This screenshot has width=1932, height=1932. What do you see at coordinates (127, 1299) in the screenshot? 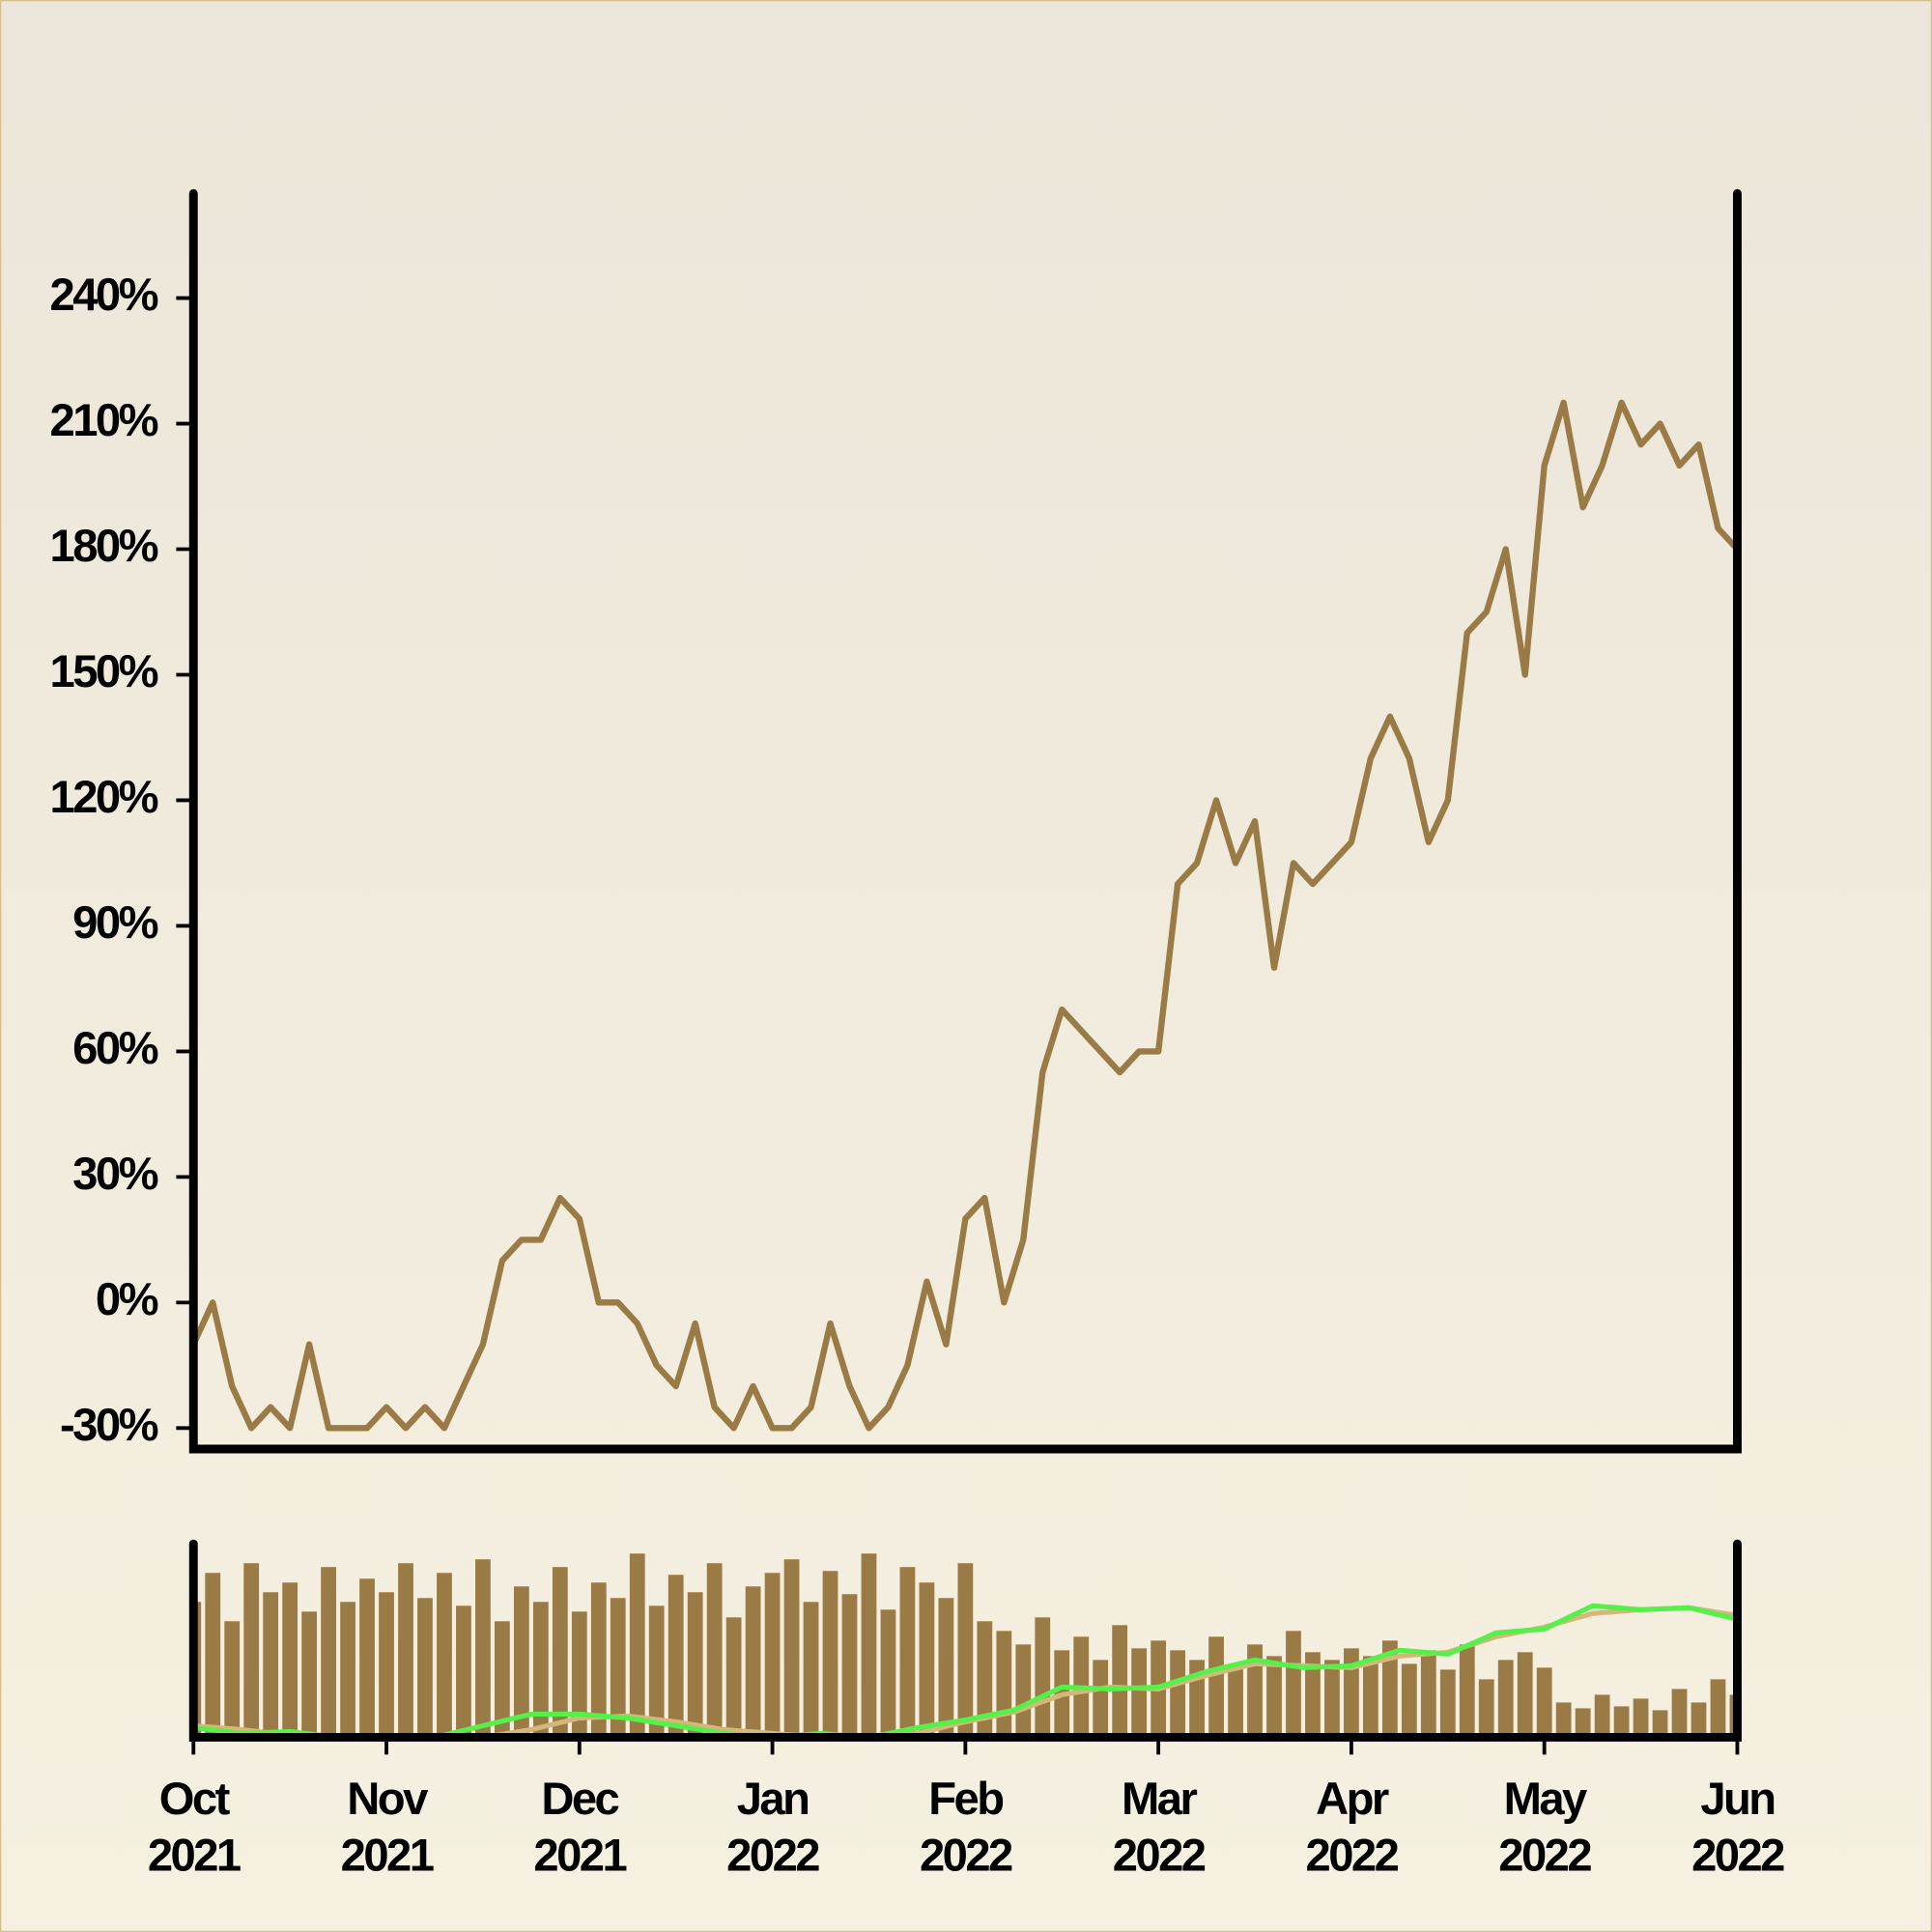
I see `y-tick-label: 0%` at bounding box center [127, 1299].